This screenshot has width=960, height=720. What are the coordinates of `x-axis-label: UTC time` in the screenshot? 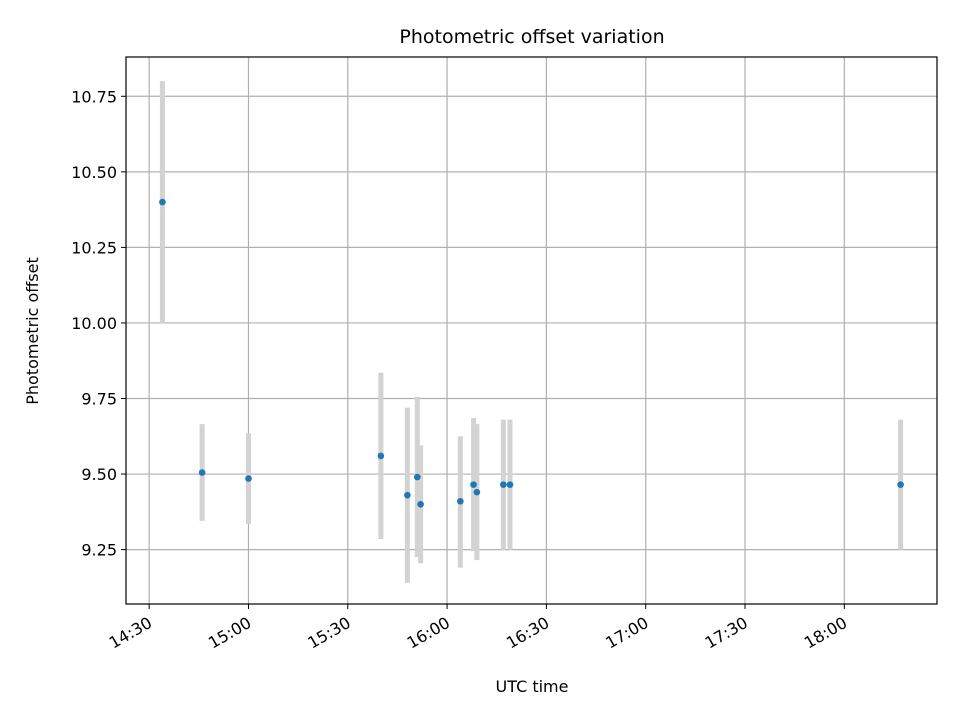 It's located at (532, 686).